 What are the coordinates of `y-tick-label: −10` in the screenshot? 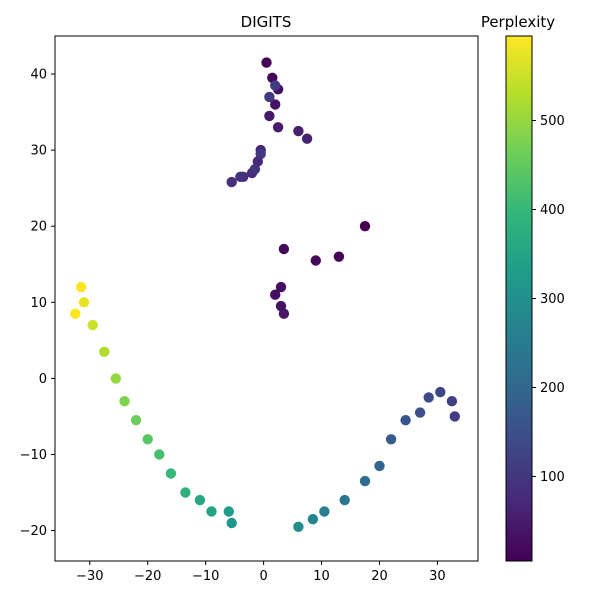 It's located at (33, 455).